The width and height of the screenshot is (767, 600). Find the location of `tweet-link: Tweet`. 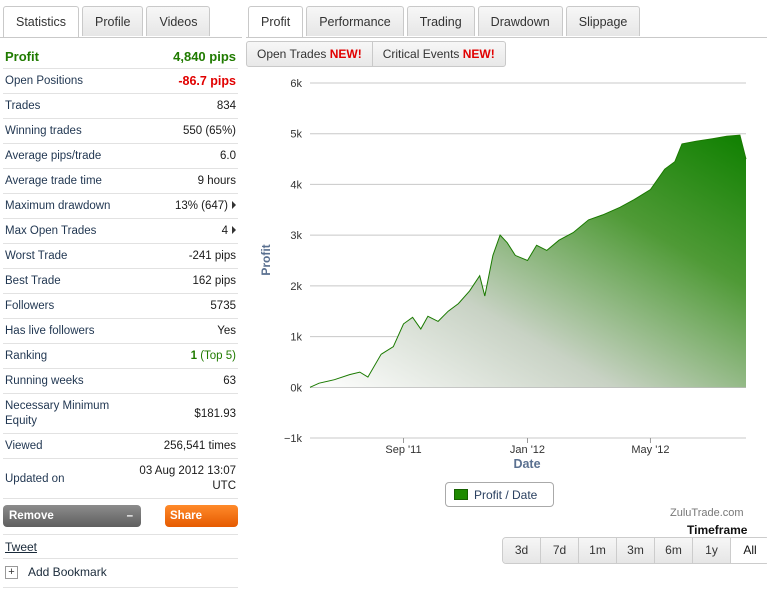

tweet-link: Tweet is located at coordinates (21, 547).